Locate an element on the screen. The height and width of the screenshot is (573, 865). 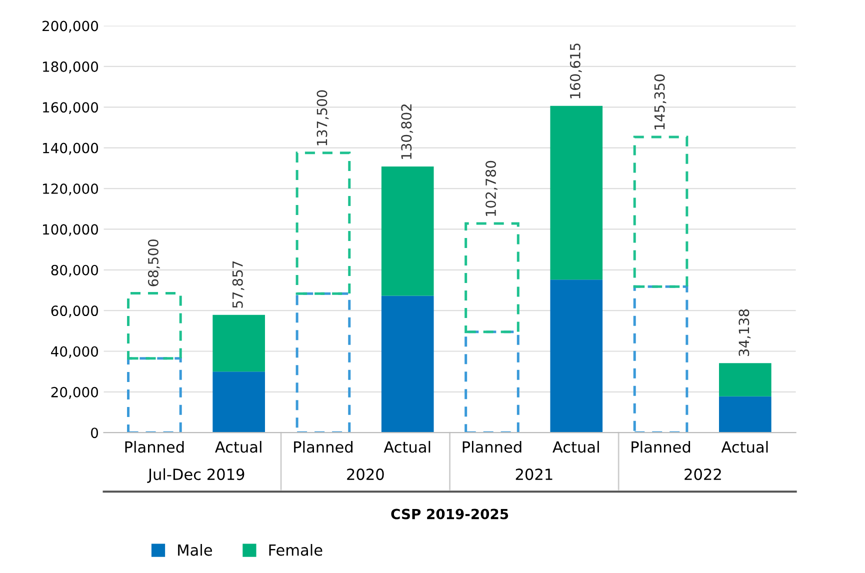
total-label: 130,802 is located at coordinates (407, 131).